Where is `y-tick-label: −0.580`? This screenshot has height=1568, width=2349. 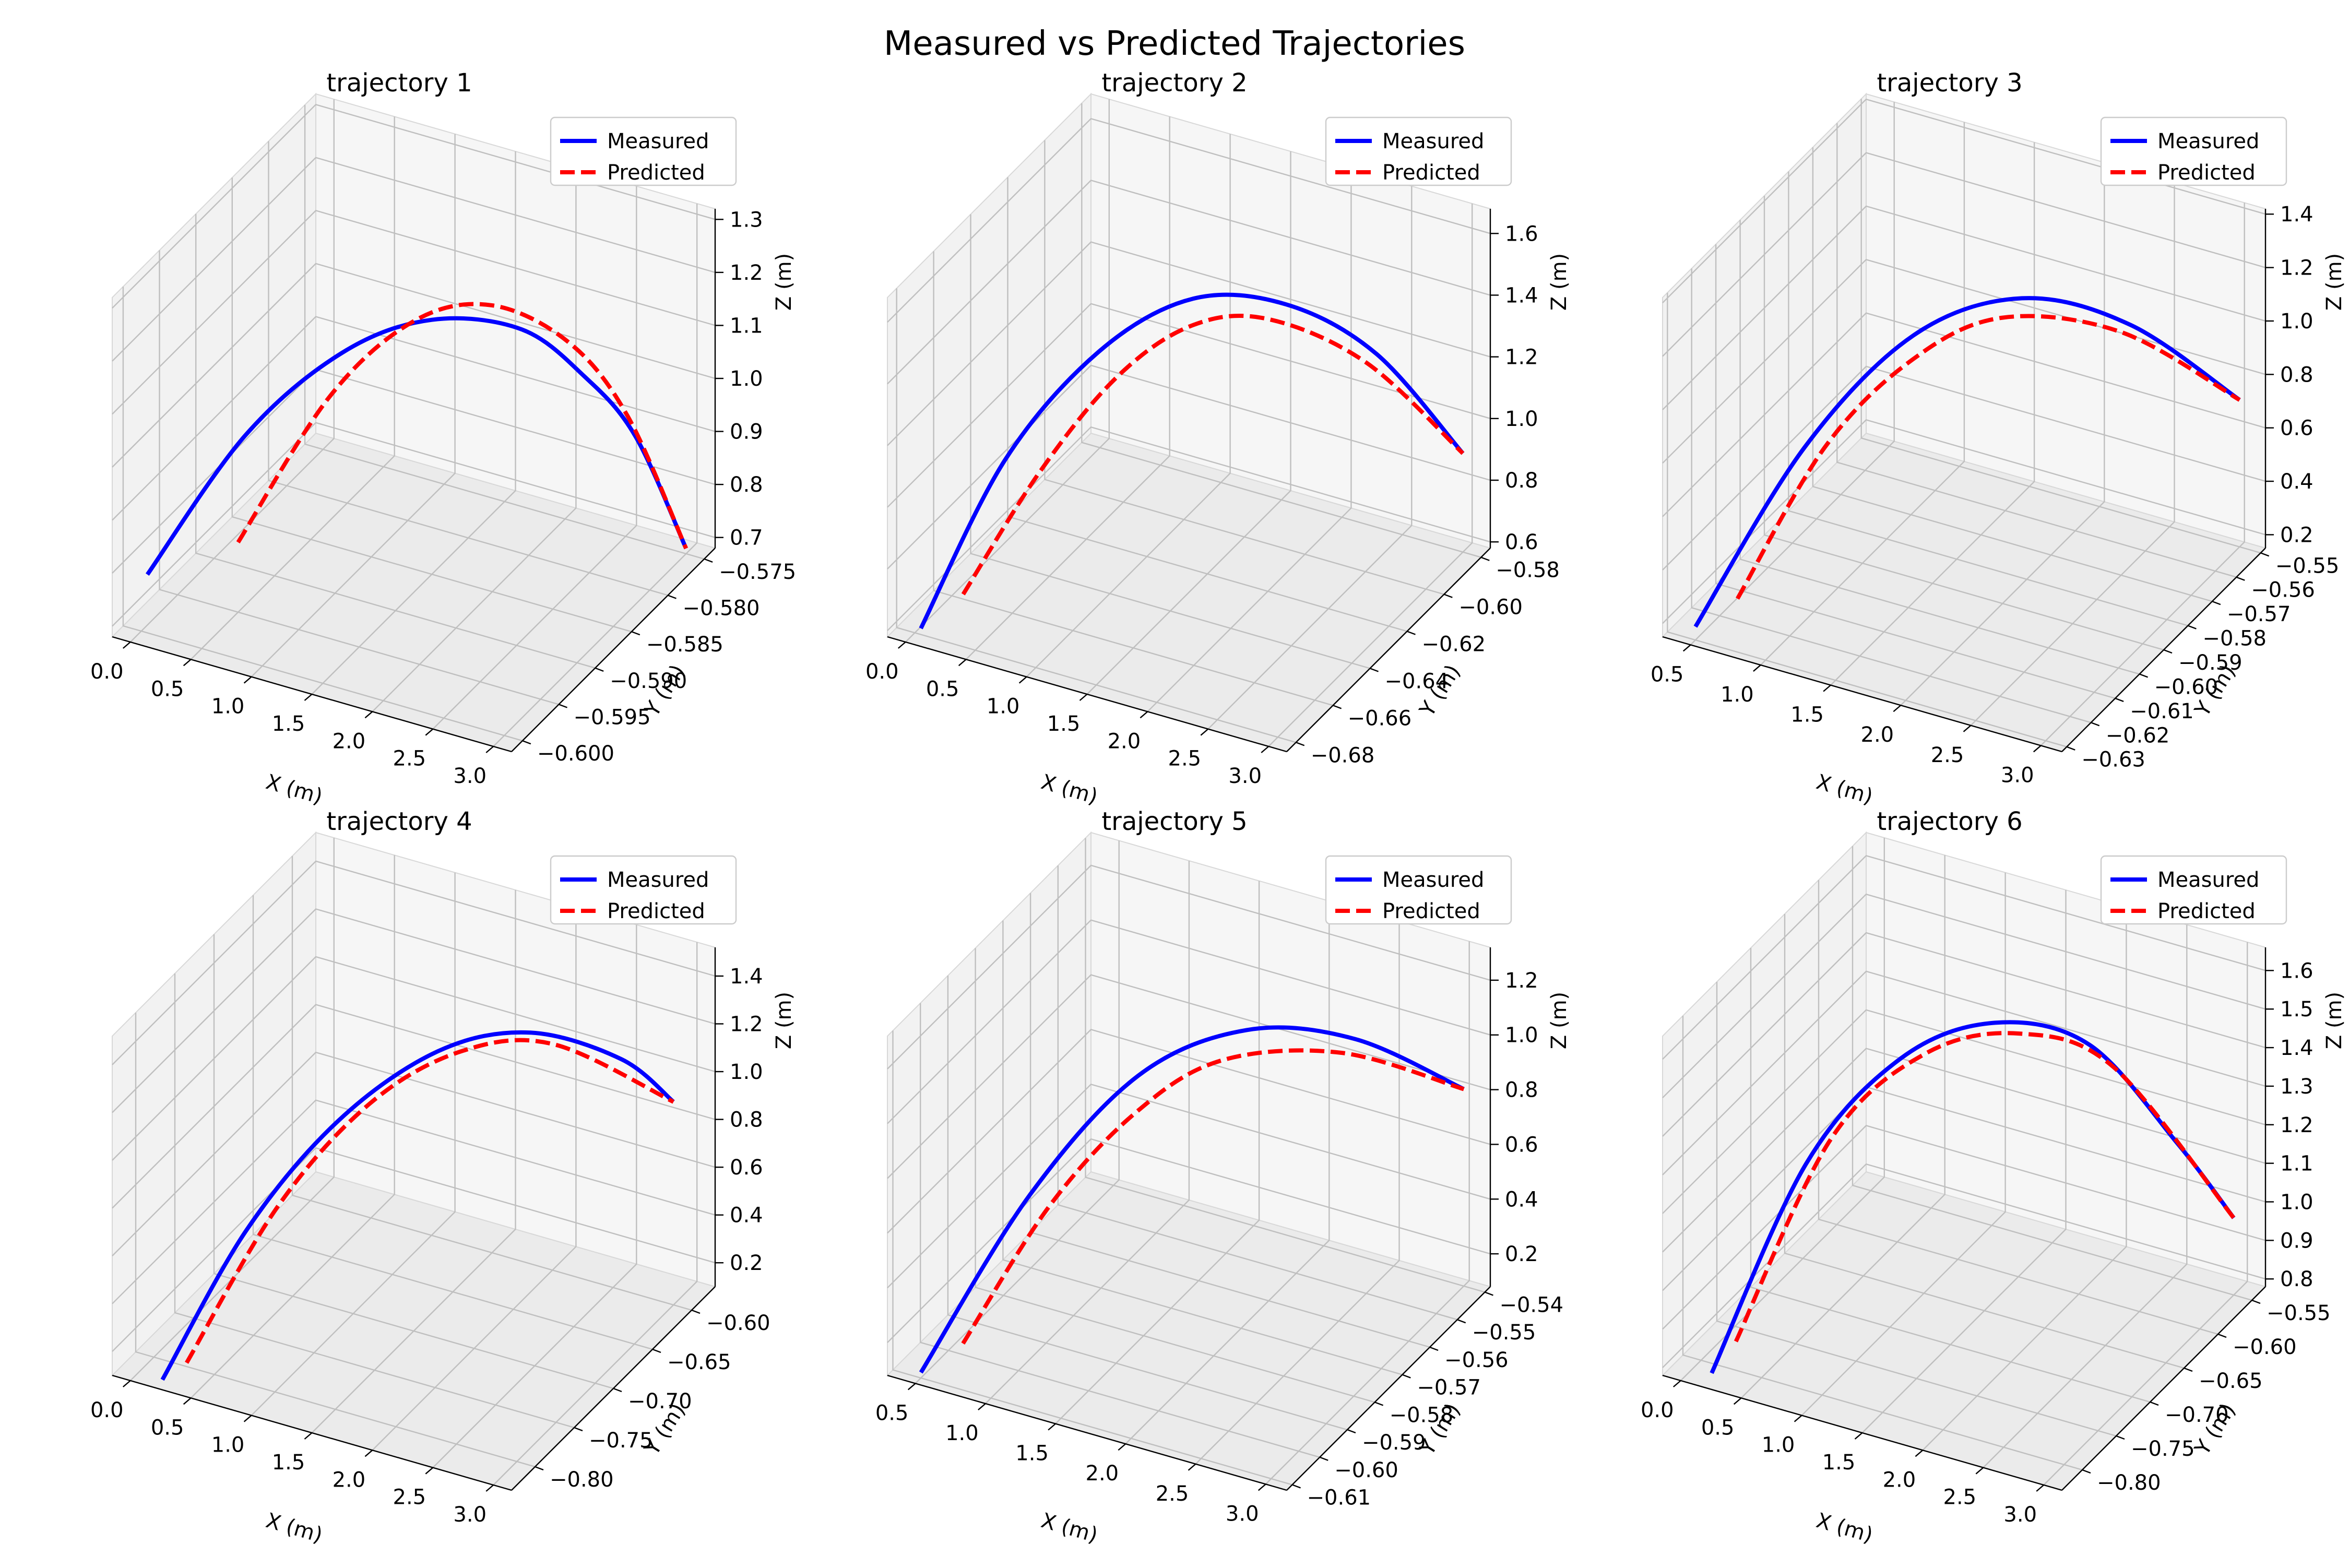 y-tick-label: −0.580 is located at coordinates (721, 609).